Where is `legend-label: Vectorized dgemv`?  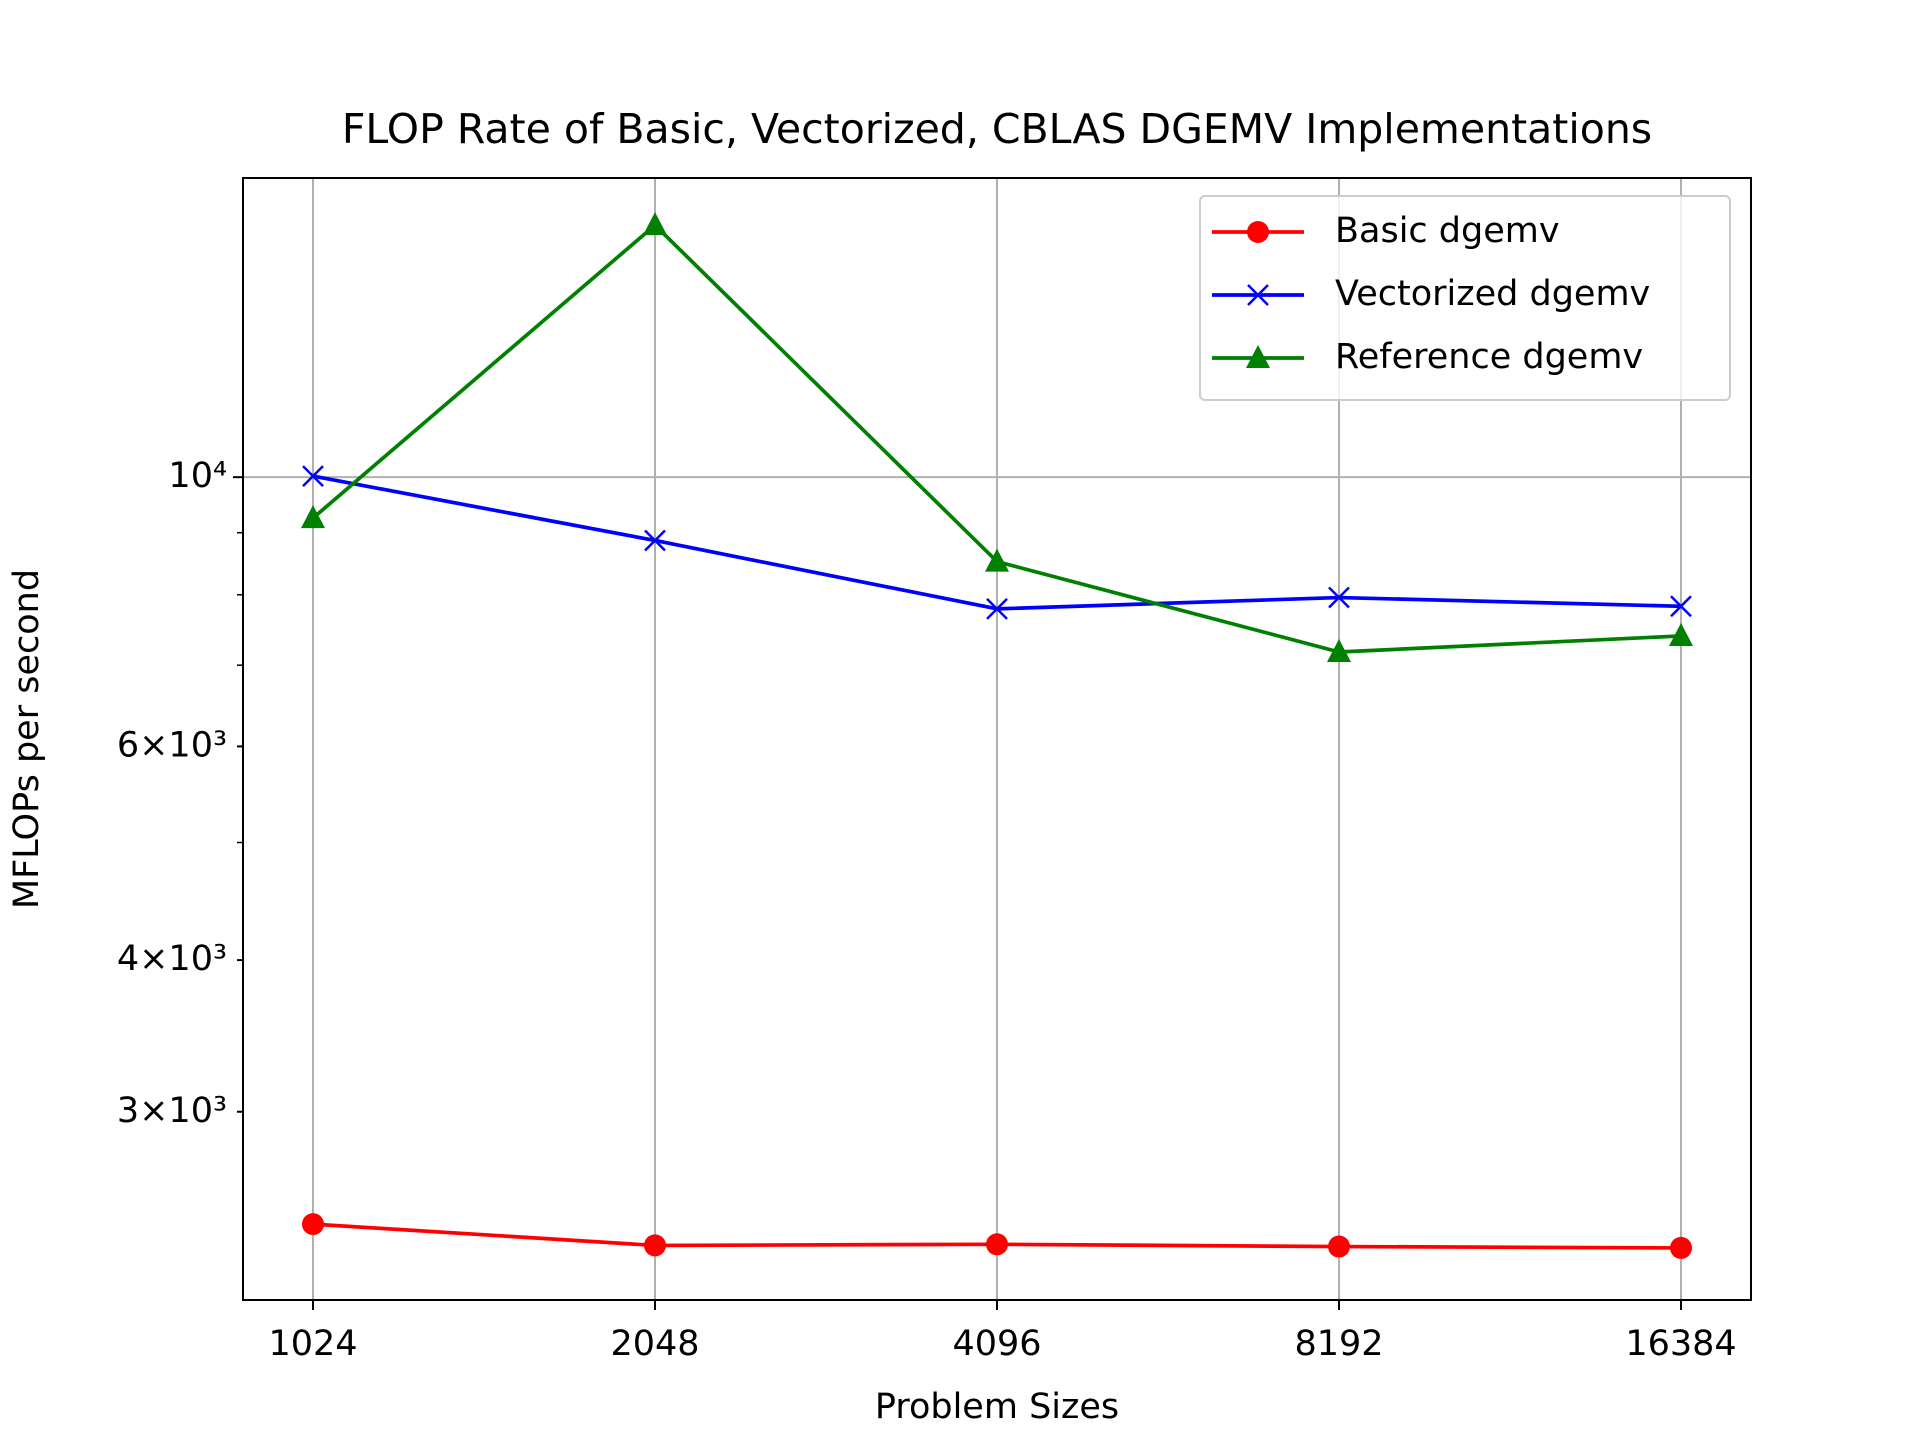
legend-label: Vectorized dgemv is located at coordinates (1492, 294).